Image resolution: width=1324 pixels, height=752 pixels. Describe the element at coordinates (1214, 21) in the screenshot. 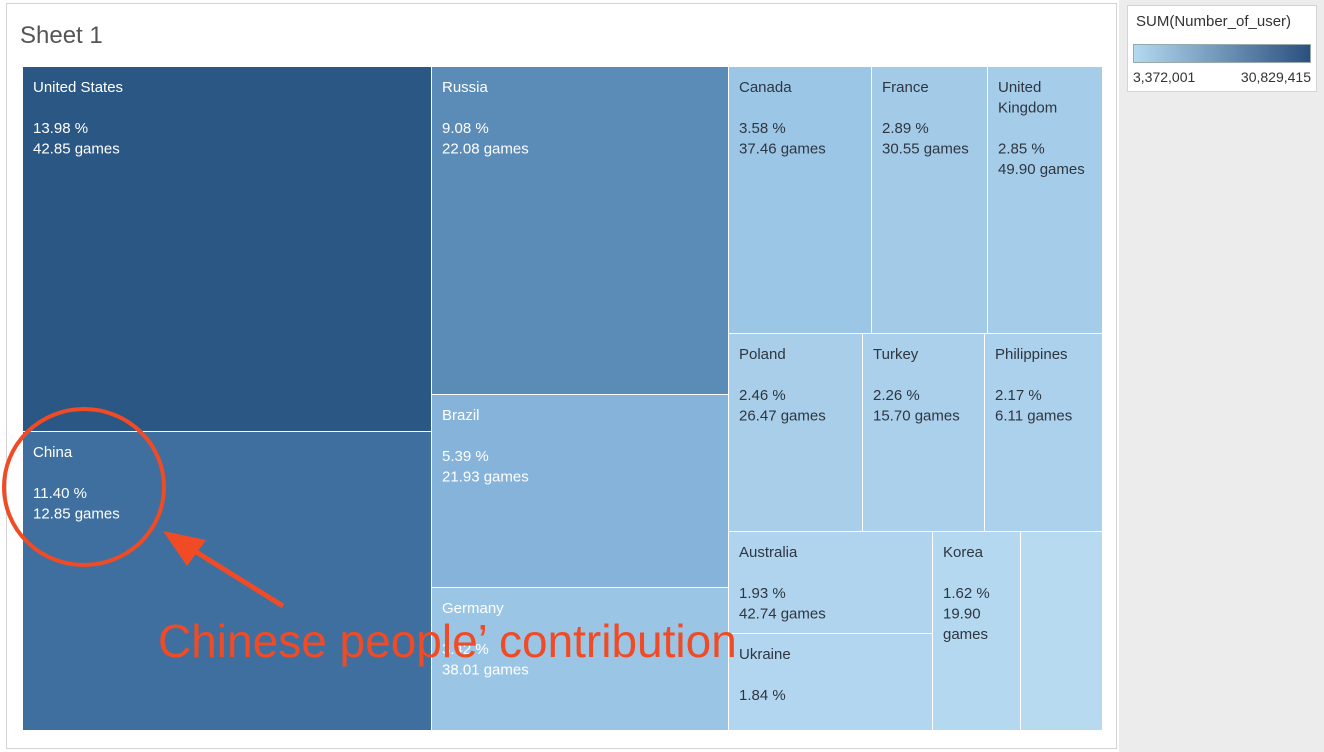

I see `legend-title: SUM(Number_of_user)` at that location.